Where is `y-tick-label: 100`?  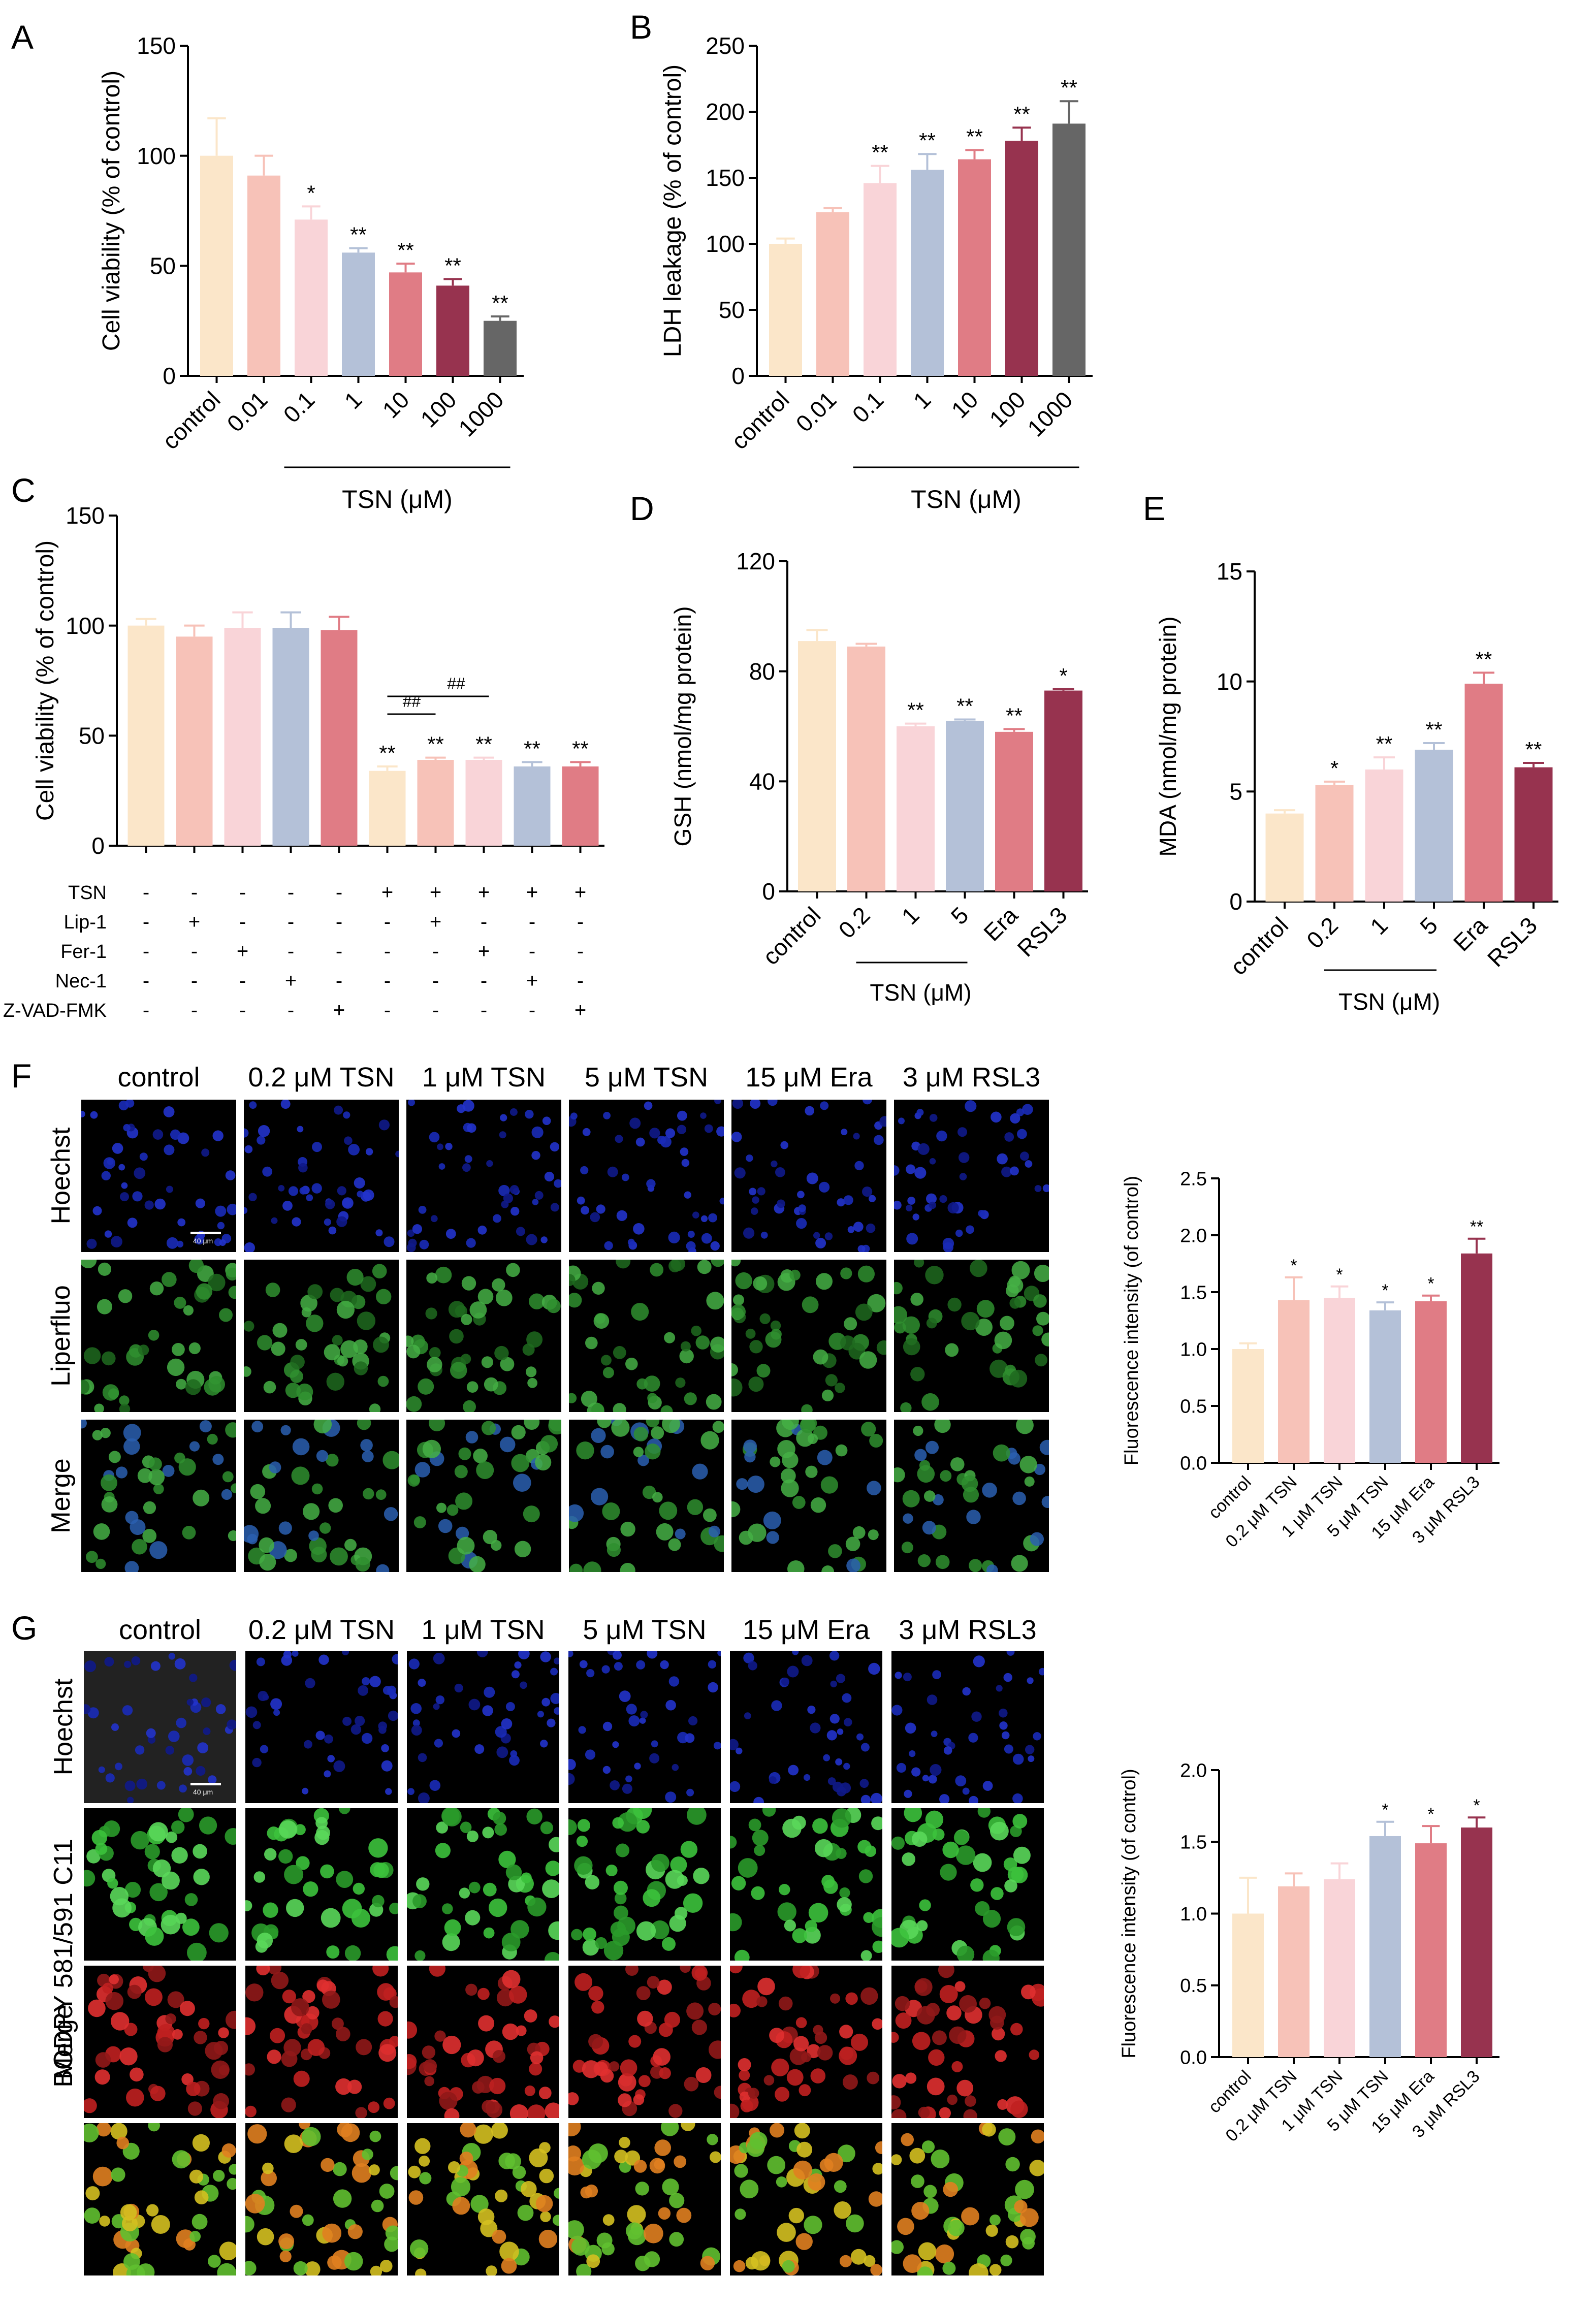
y-tick-label: 100 is located at coordinates (725, 244).